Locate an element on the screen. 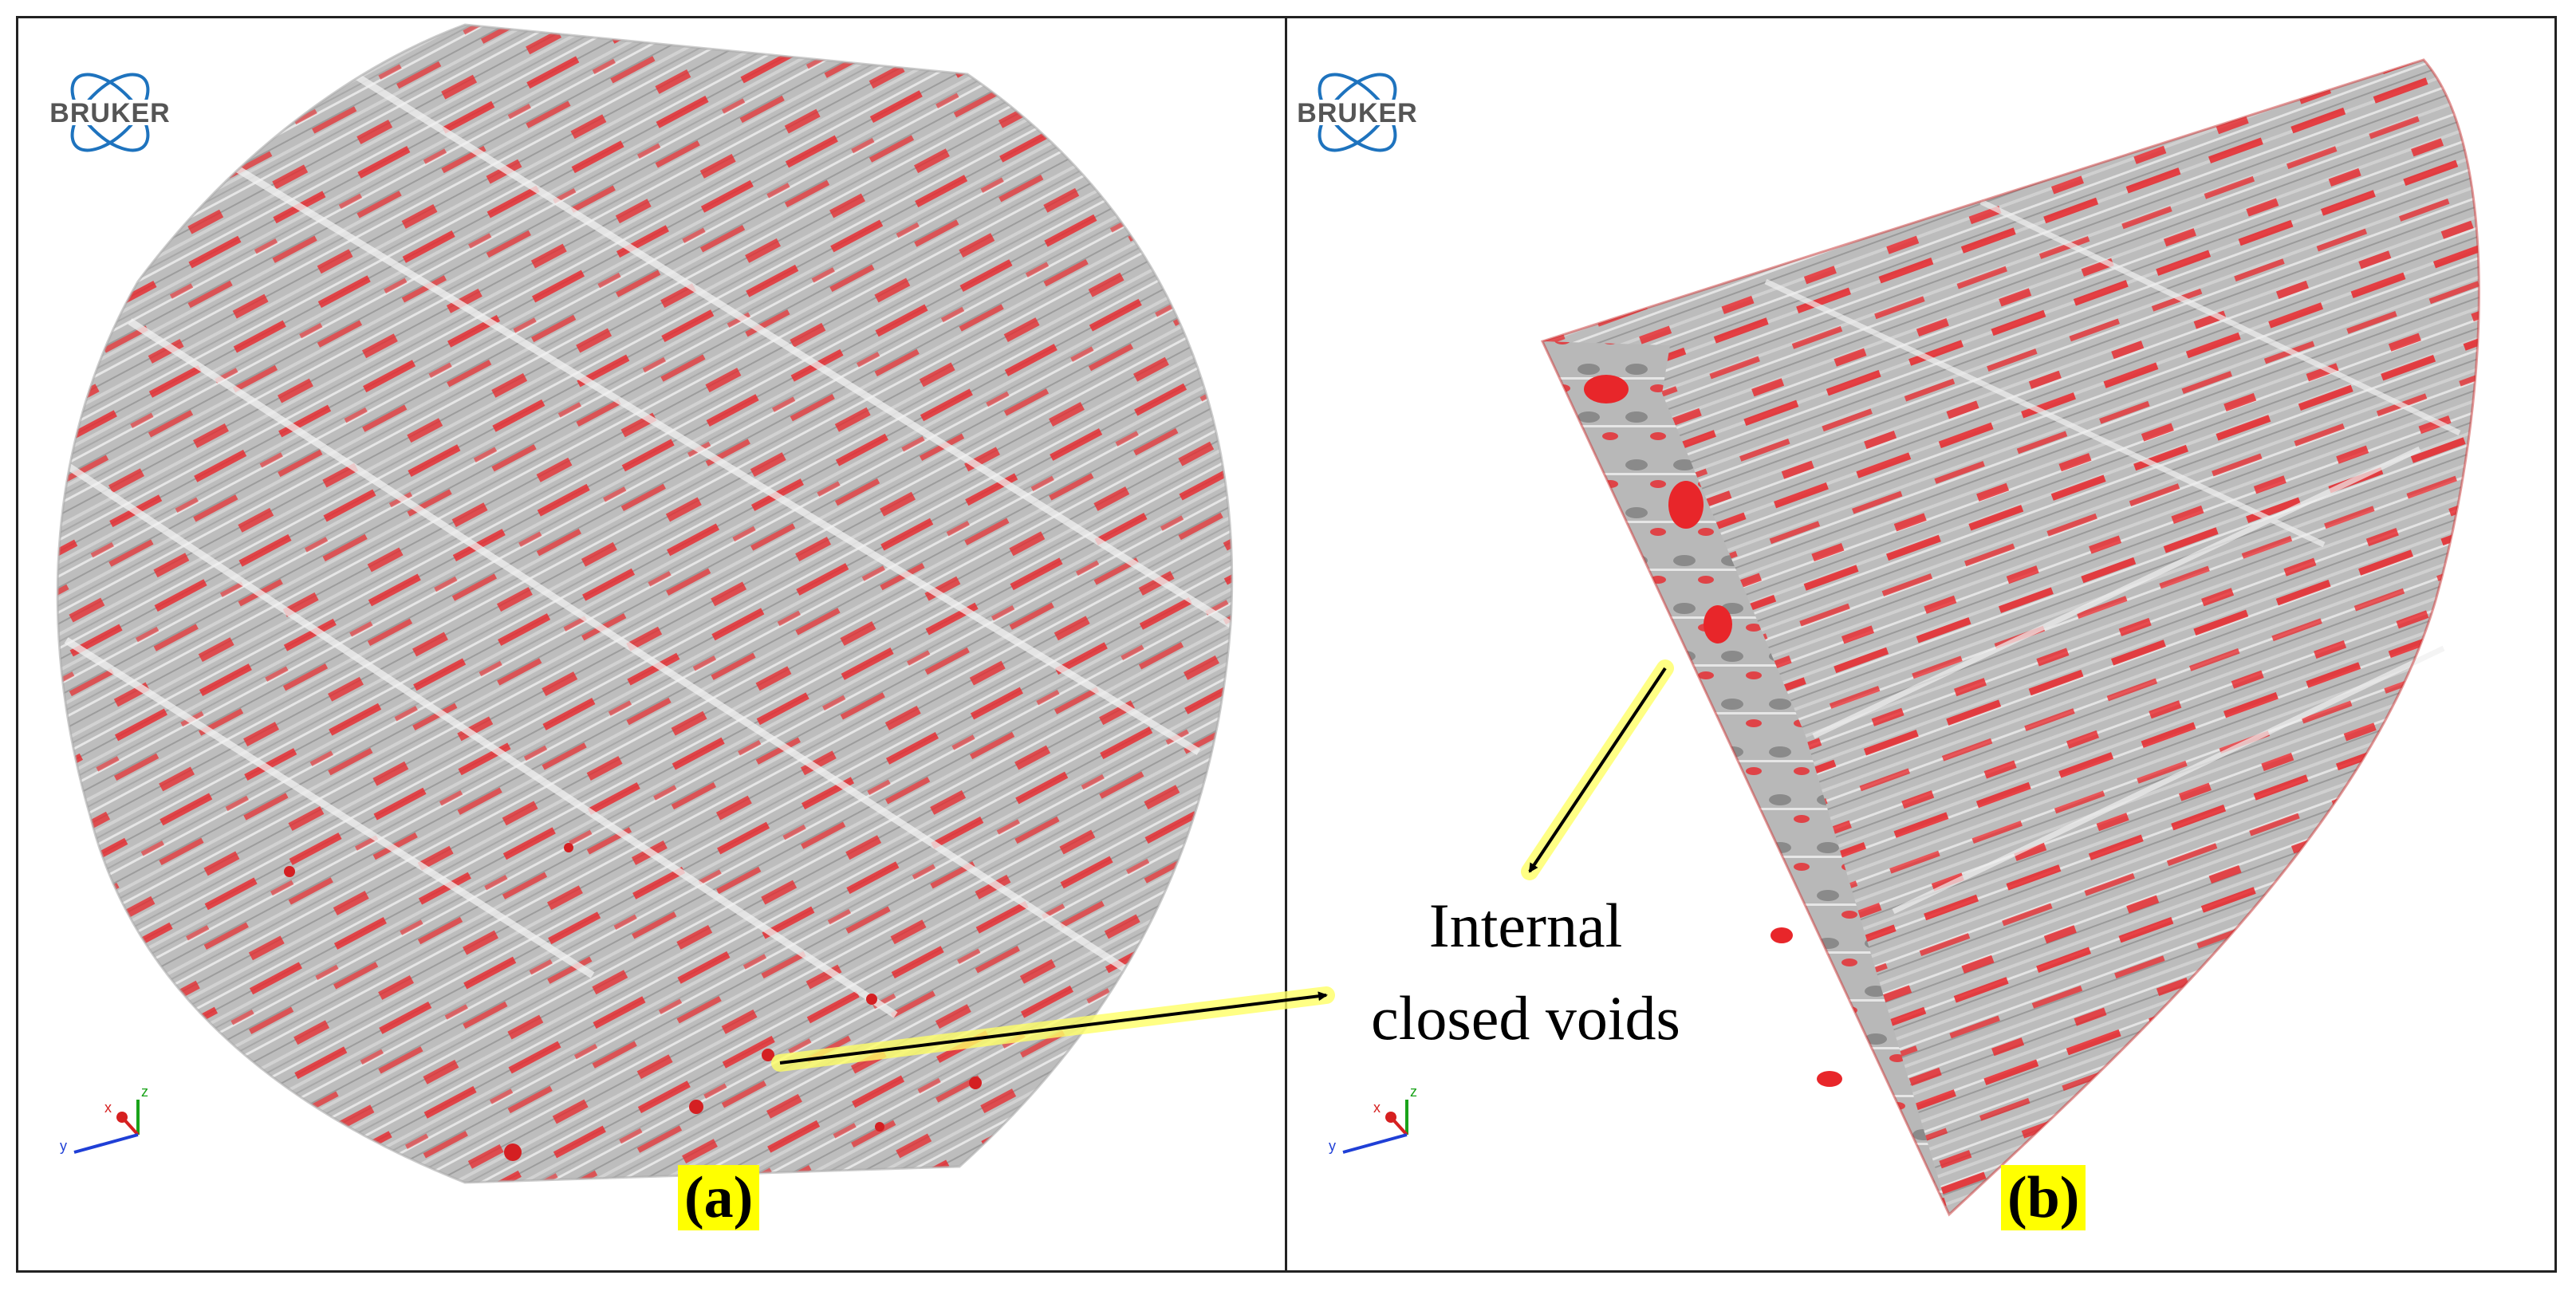  axis-y-label: y is located at coordinates (63, 1146).